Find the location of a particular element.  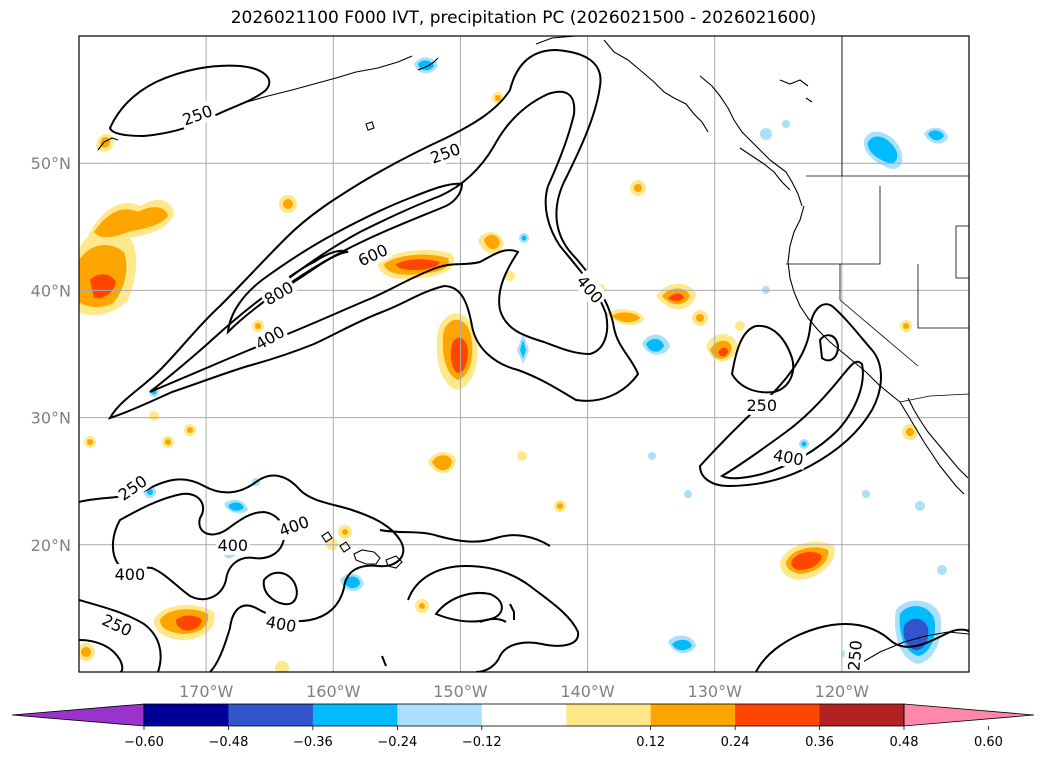

longitude-labels: 170°W 160°W 150°W 140°W 130°W 120°W is located at coordinates (524, 691).